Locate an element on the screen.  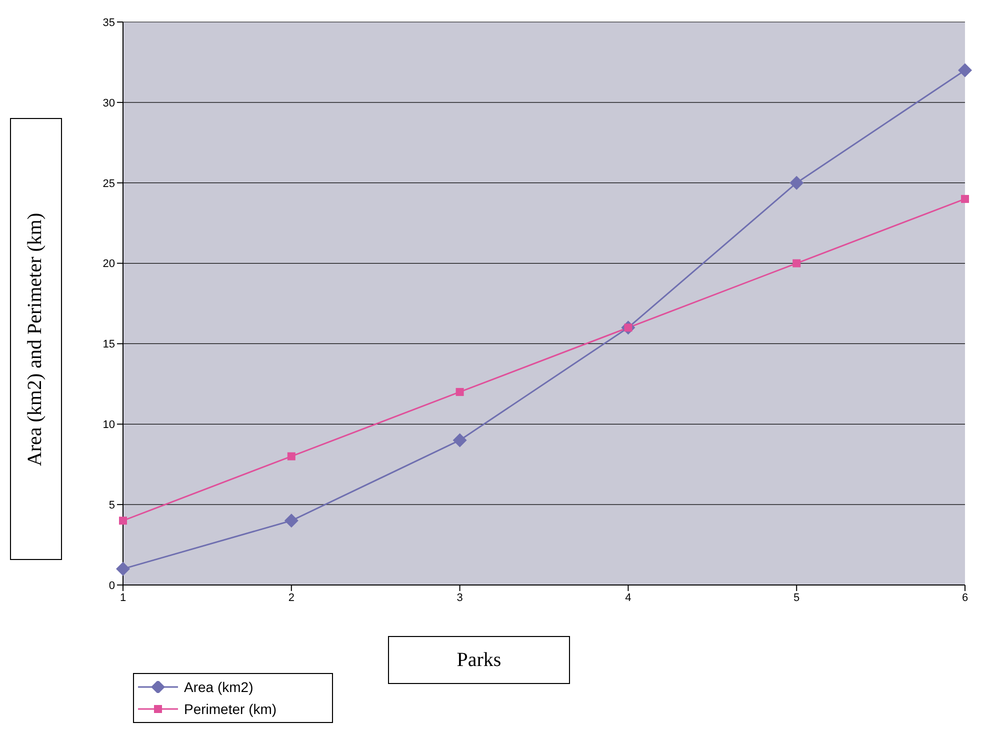
x-tick-label: 5 is located at coordinates (797, 598).